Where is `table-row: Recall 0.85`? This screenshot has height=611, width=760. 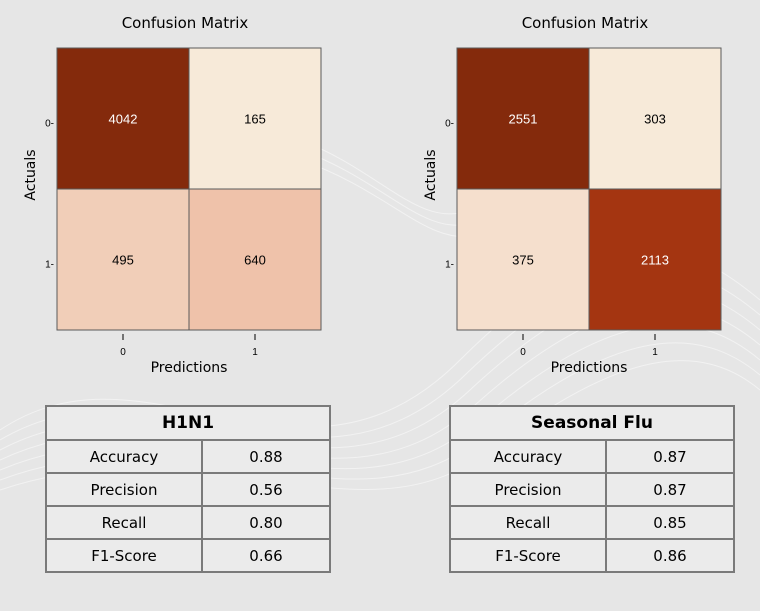
table-row: Recall 0.85 is located at coordinates (592, 522).